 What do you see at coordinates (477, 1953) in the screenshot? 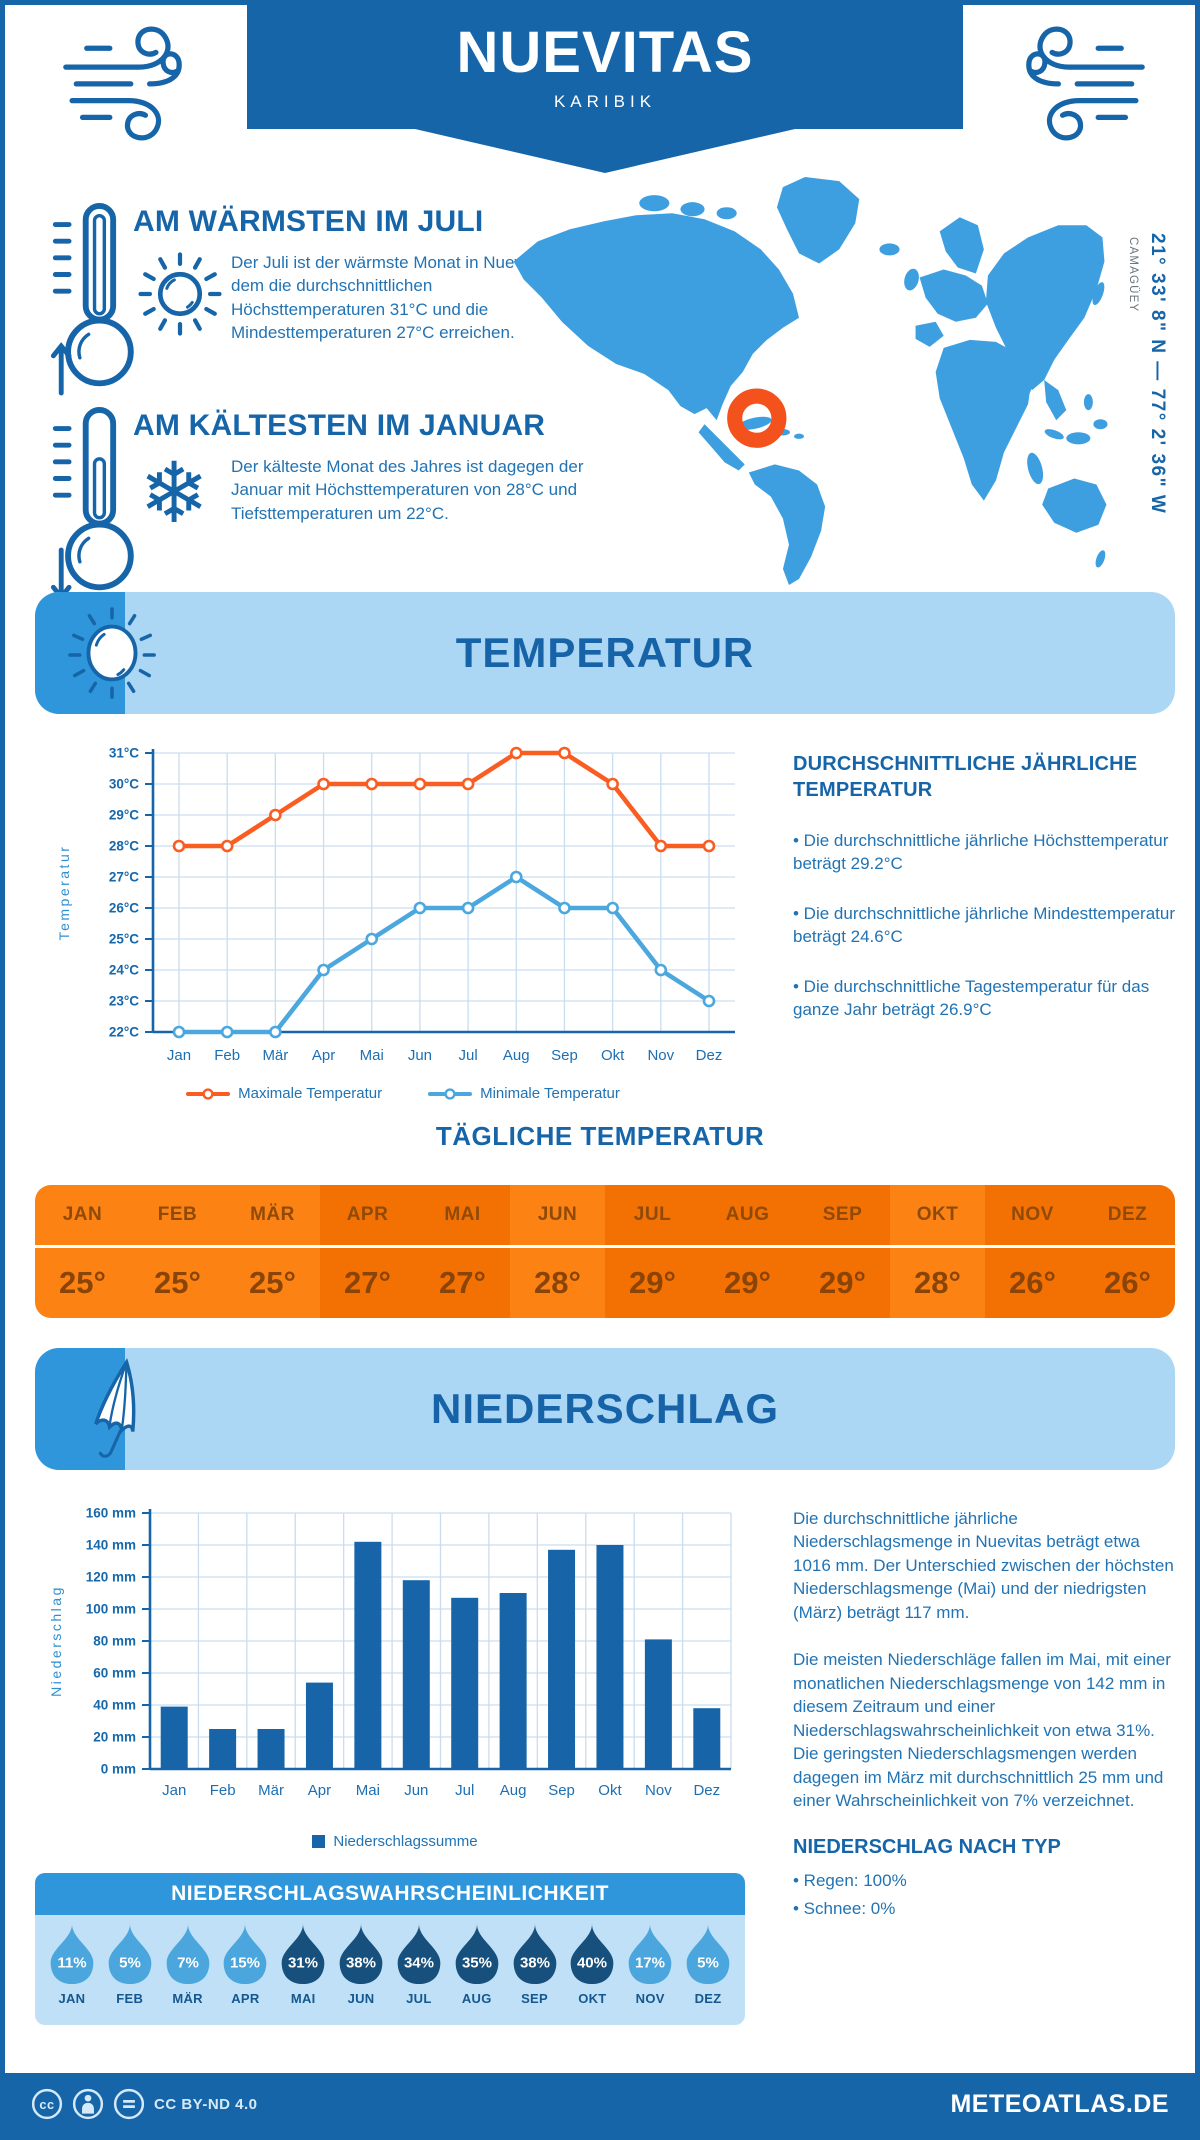
I see `raindrop-icon: 35%` at bounding box center [477, 1953].